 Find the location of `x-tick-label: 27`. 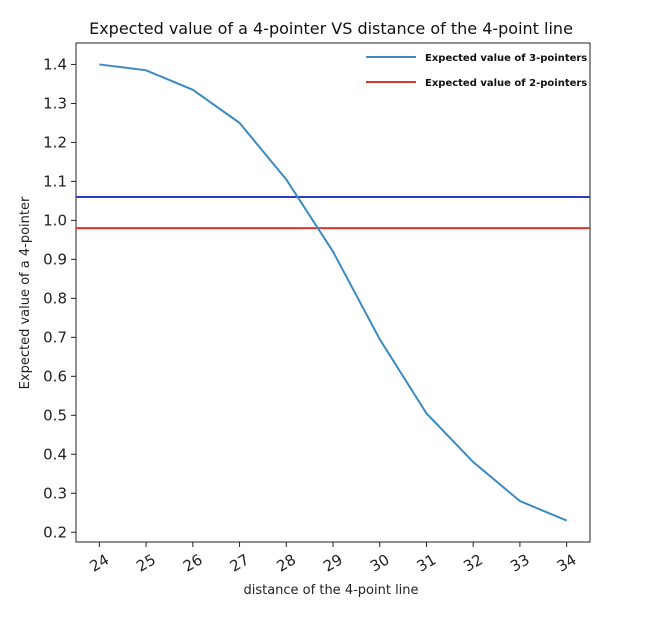

x-tick-label: 27 is located at coordinates (240, 562).